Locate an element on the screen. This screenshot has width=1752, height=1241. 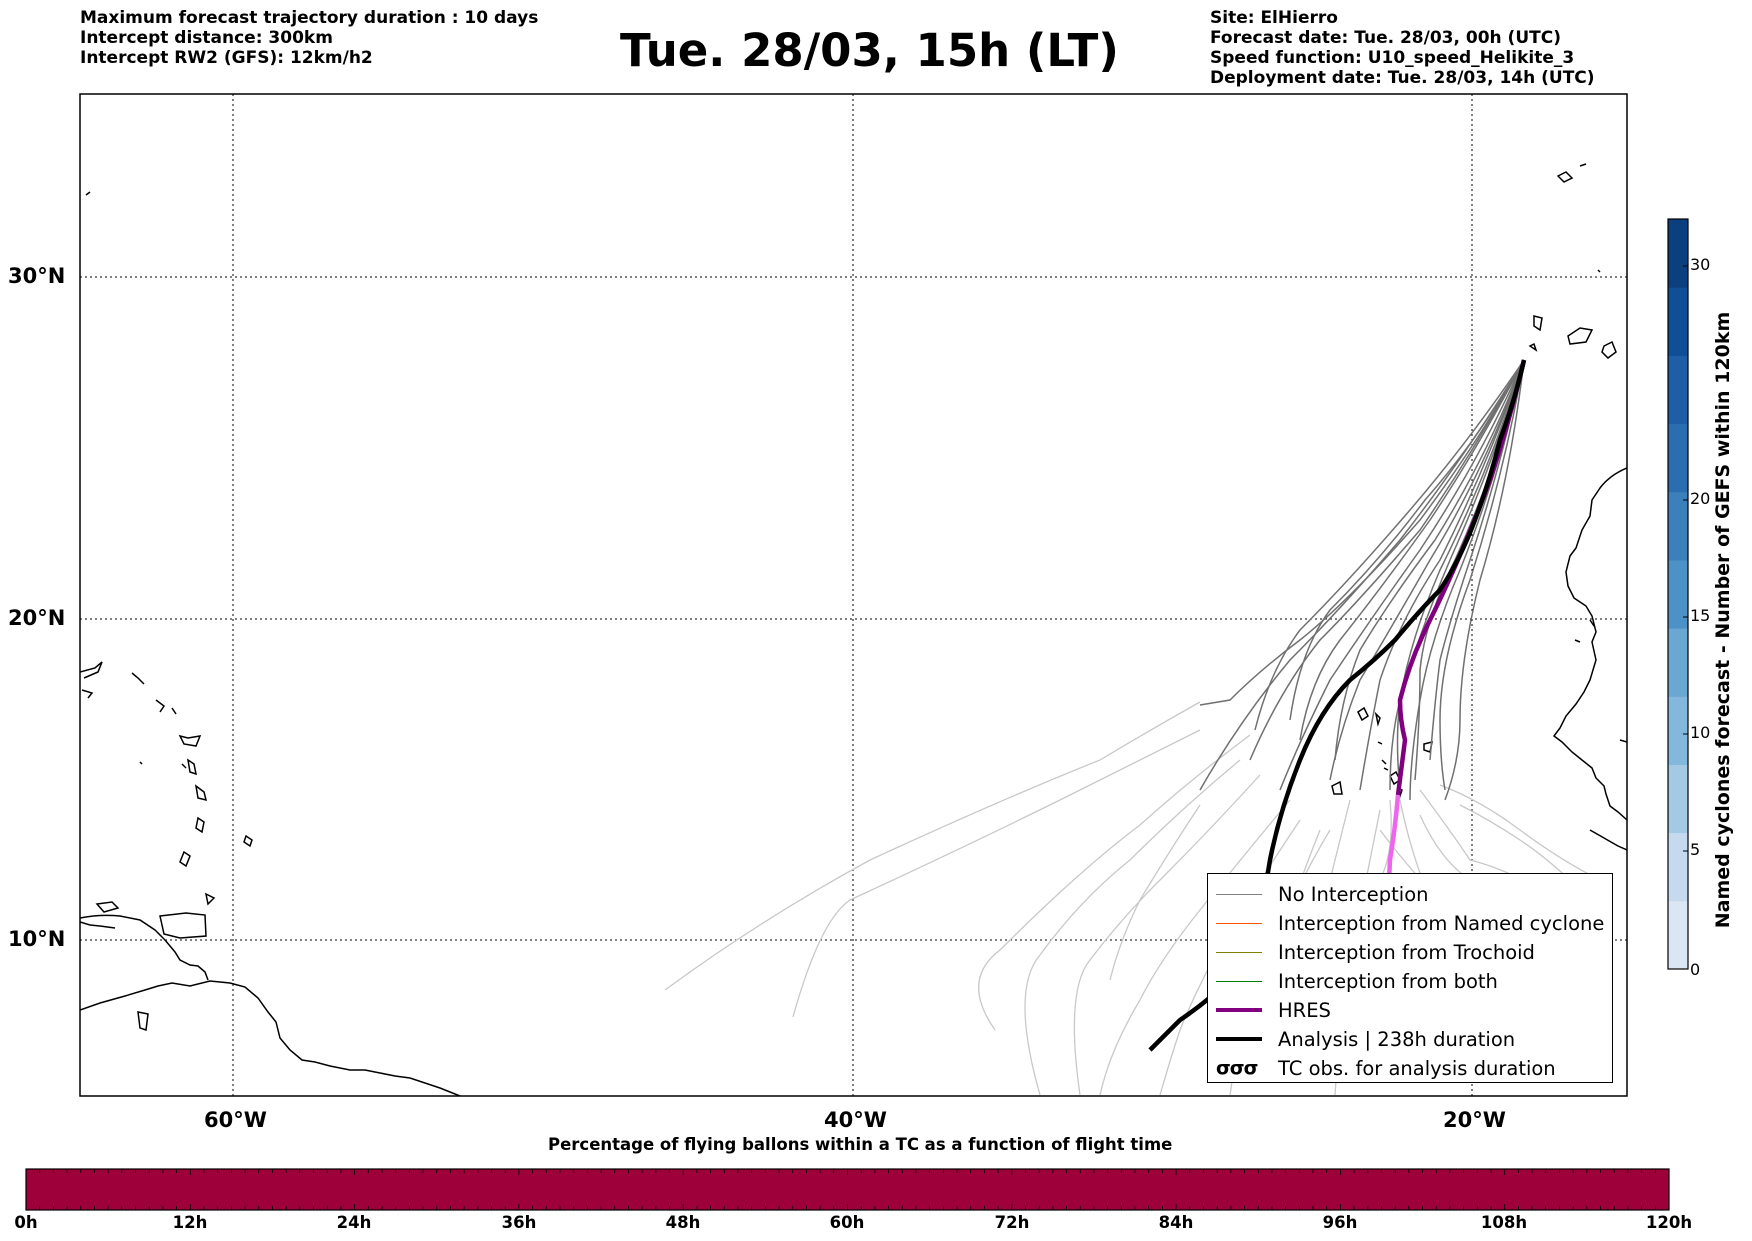
bottom-colorbar is located at coordinates (847, 1189).